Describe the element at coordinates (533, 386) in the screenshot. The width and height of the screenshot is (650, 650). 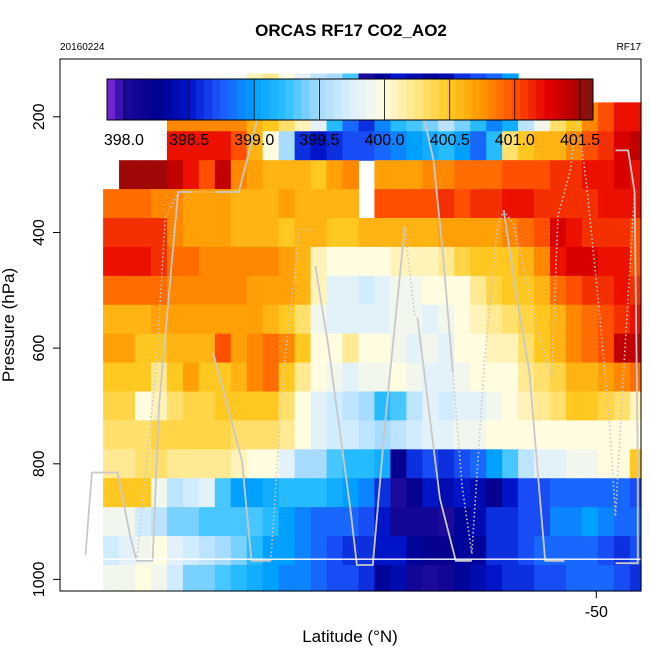
I see `flight-track-segment` at that location.